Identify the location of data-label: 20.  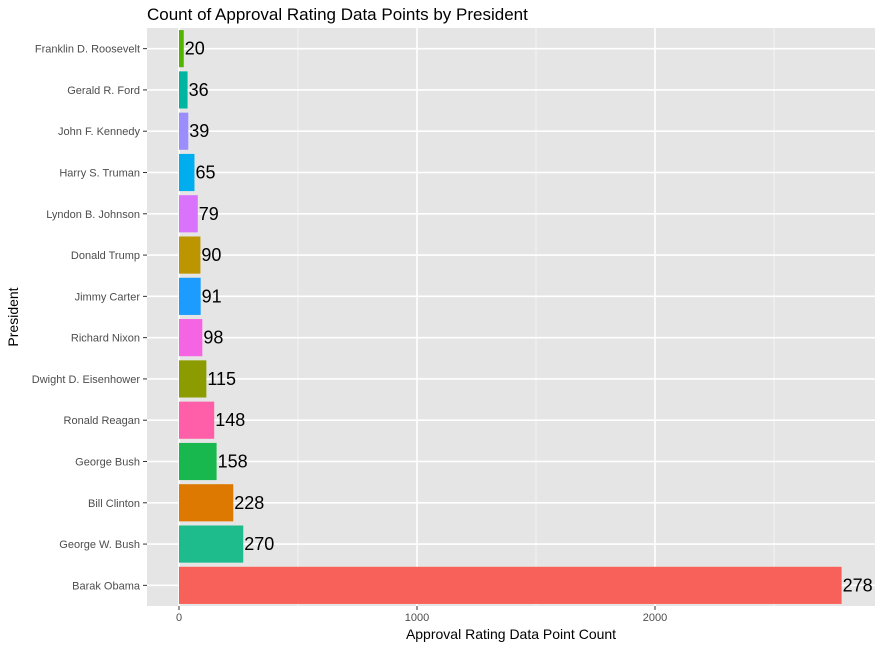
(195, 49).